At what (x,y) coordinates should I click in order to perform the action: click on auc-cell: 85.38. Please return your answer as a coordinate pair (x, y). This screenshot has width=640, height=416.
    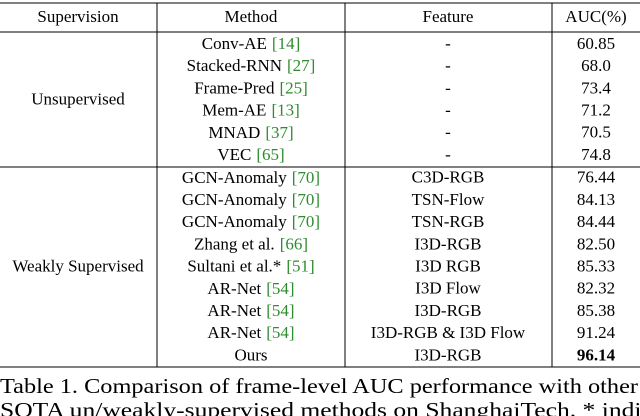
    Looking at the image, I should click on (596, 310).